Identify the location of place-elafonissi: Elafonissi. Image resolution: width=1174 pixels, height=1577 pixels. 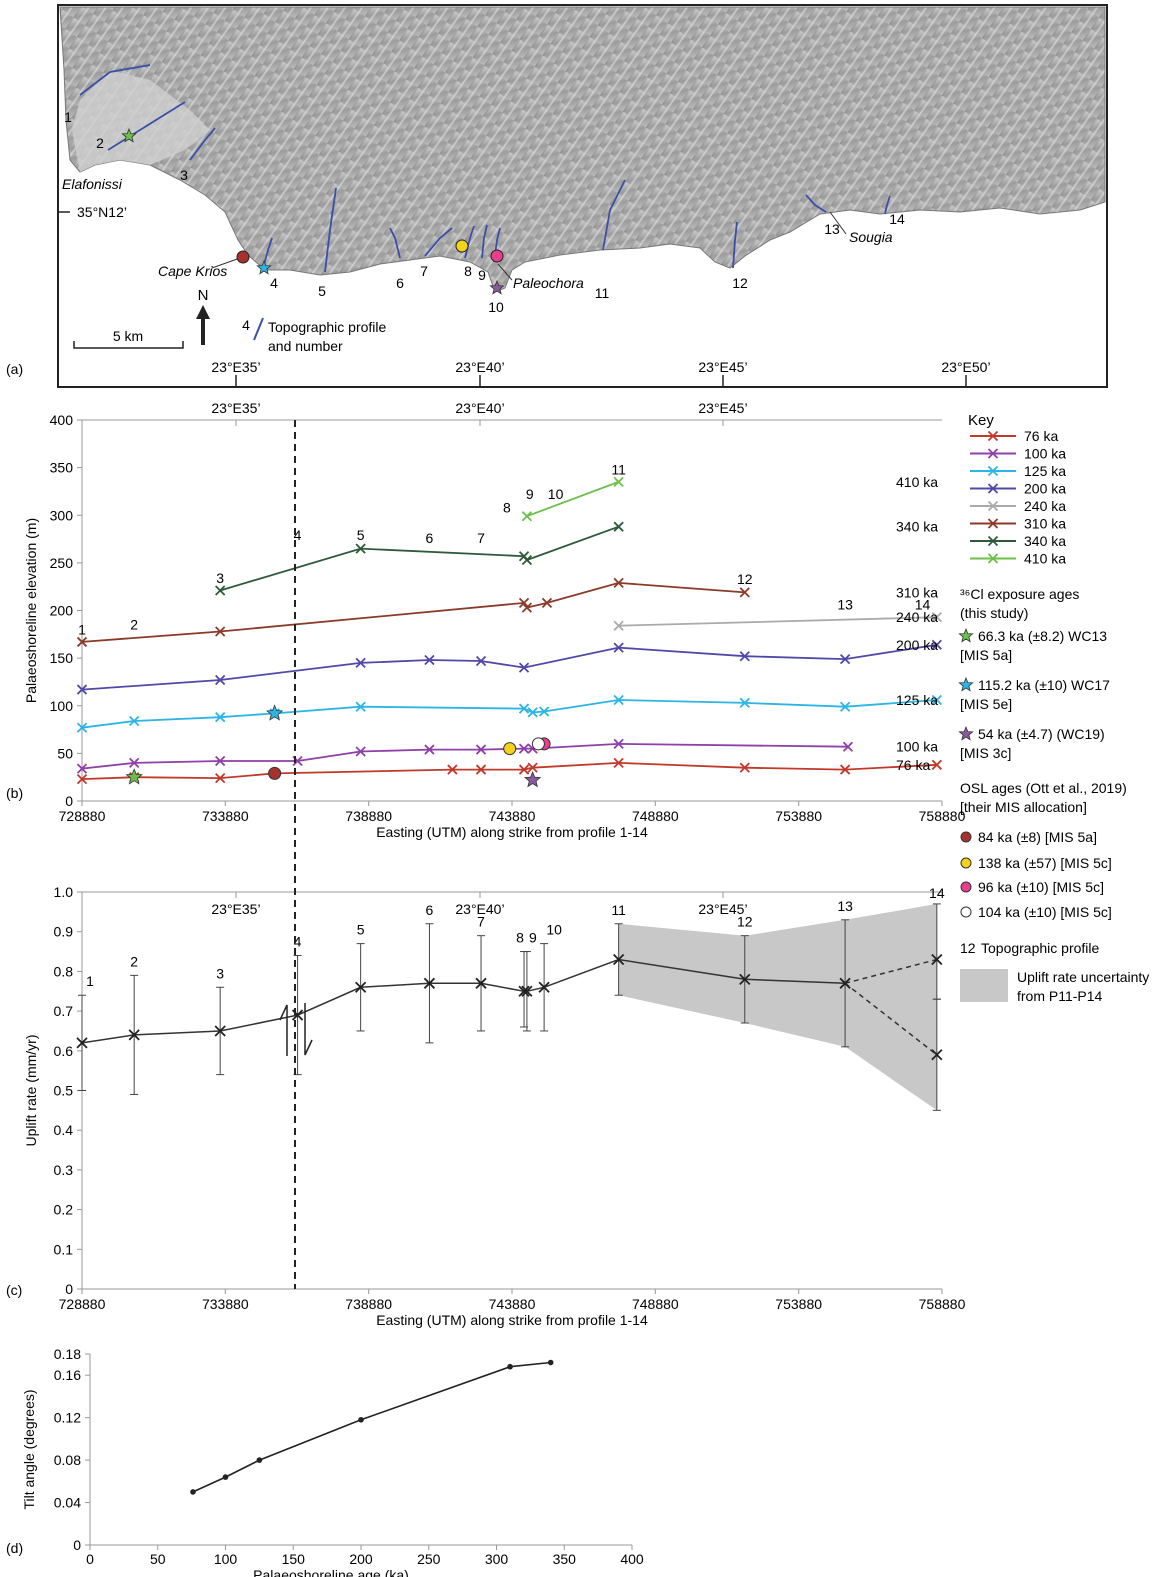
(92, 184).